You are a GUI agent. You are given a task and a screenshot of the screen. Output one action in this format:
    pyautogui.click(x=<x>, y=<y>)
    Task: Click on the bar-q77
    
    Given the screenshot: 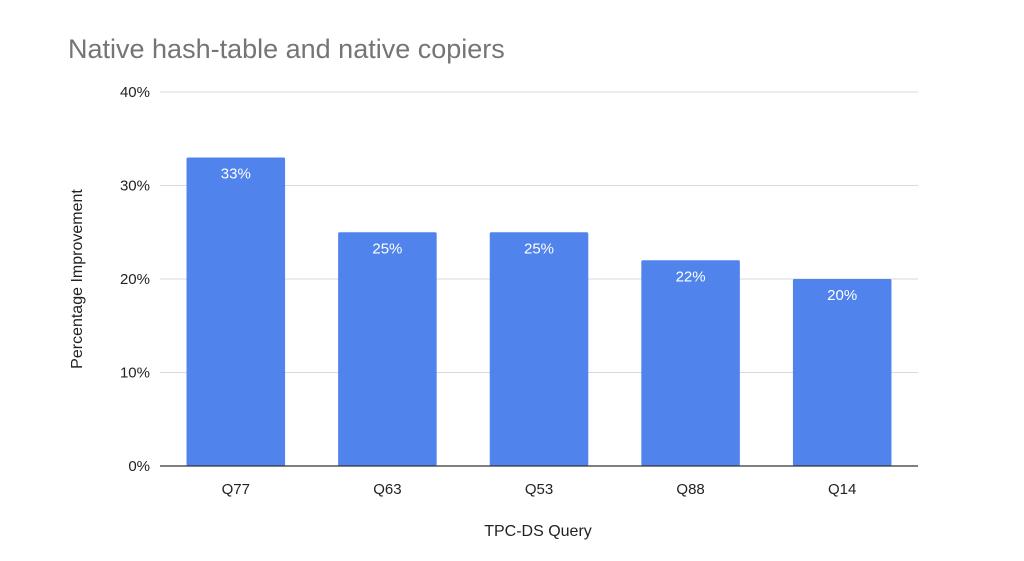 What is the action you would take?
    pyautogui.click(x=236, y=311)
    